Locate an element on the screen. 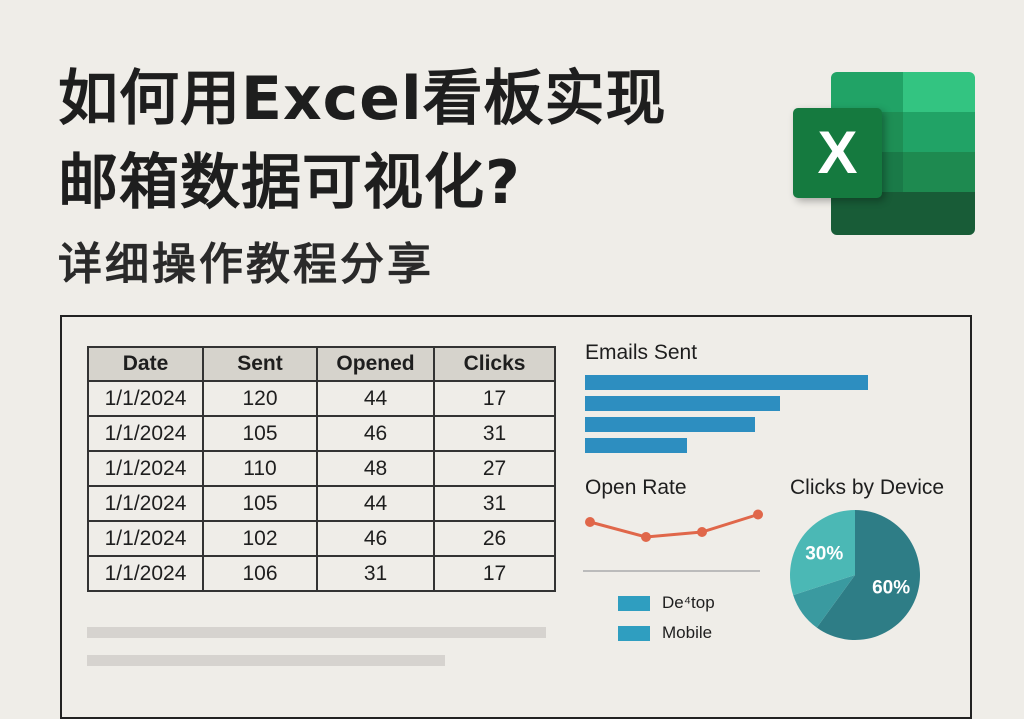  table-row: 1/1/2024 105 44 31 is located at coordinates (321, 503).